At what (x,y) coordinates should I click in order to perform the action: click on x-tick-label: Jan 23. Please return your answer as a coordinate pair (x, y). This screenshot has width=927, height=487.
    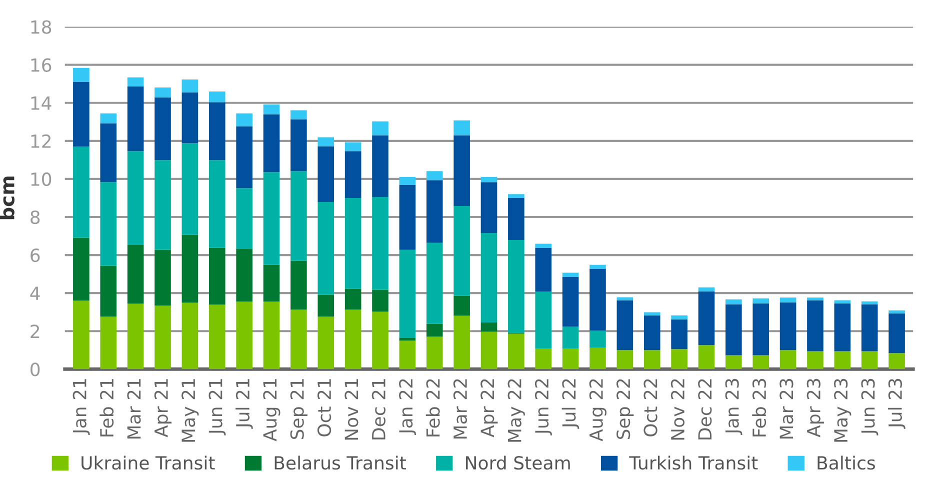
    Looking at the image, I should click on (733, 406).